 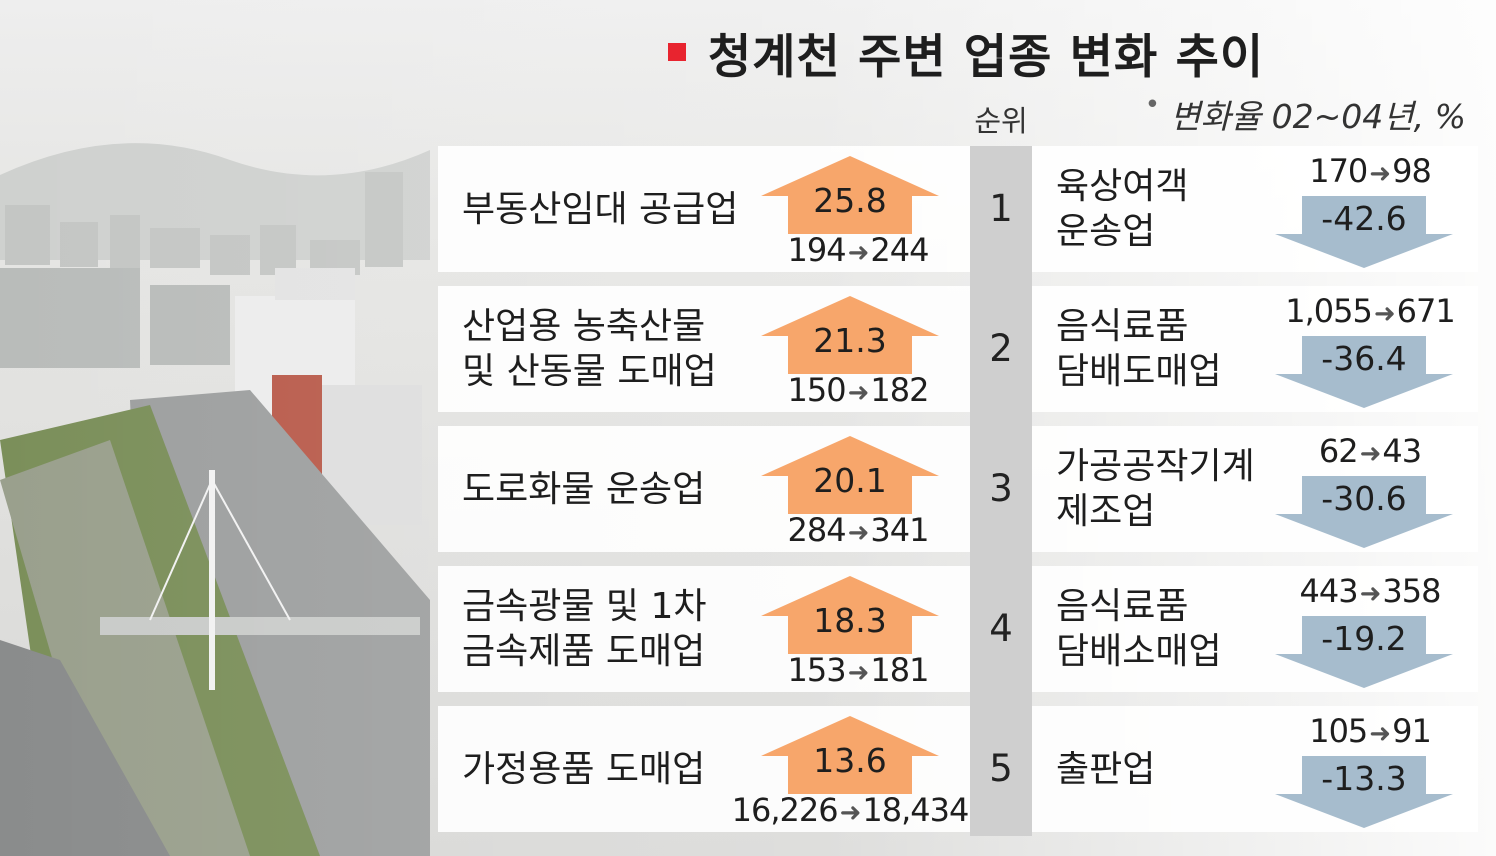 What do you see at coordinates (1001, 208) in the screenshot?
I see `rank-number: 1` at bounding box center [1001, 208].